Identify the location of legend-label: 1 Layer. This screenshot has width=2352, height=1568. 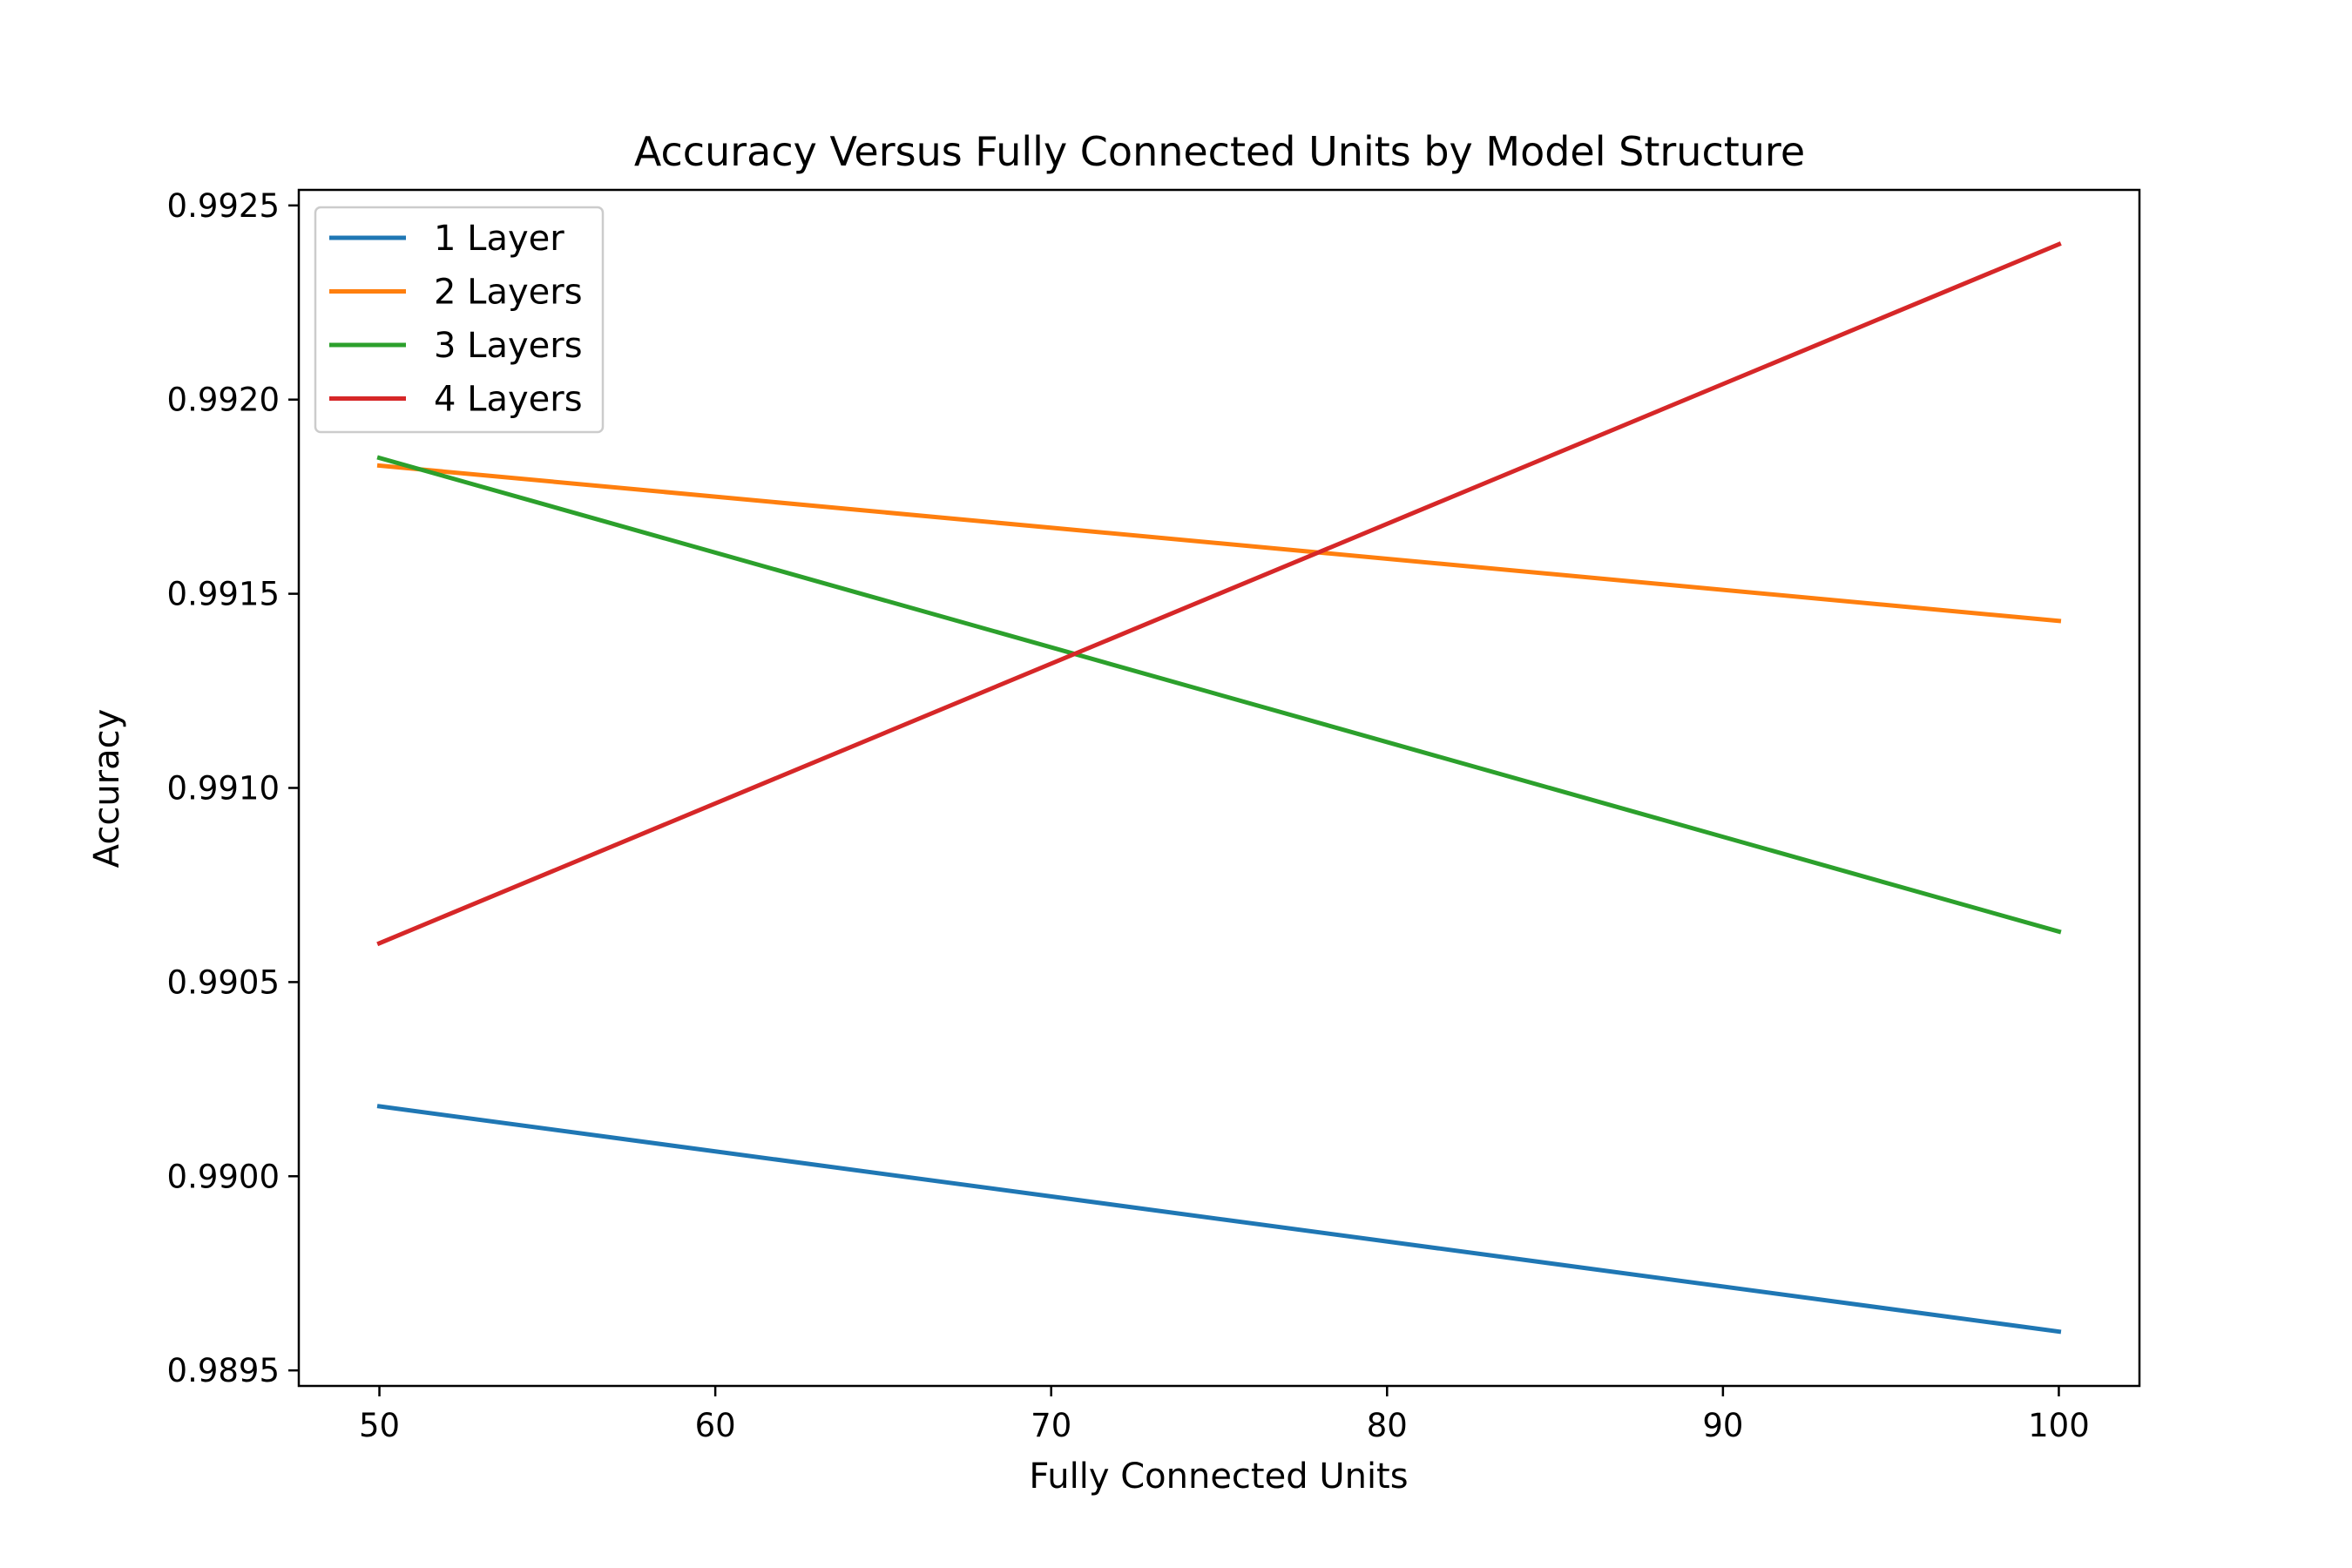
(499, 239).